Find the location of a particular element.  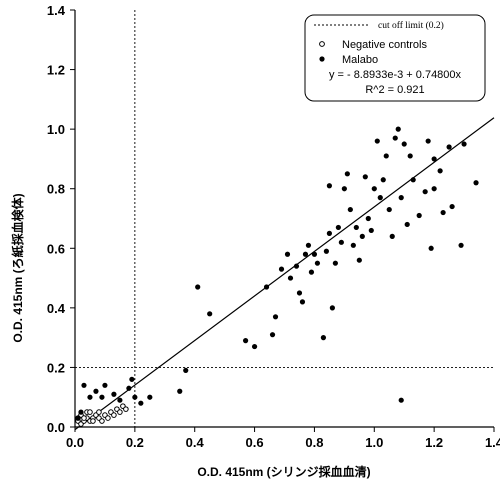

y-tick-label-4: 0.8 is located at coordinates (56, 189).